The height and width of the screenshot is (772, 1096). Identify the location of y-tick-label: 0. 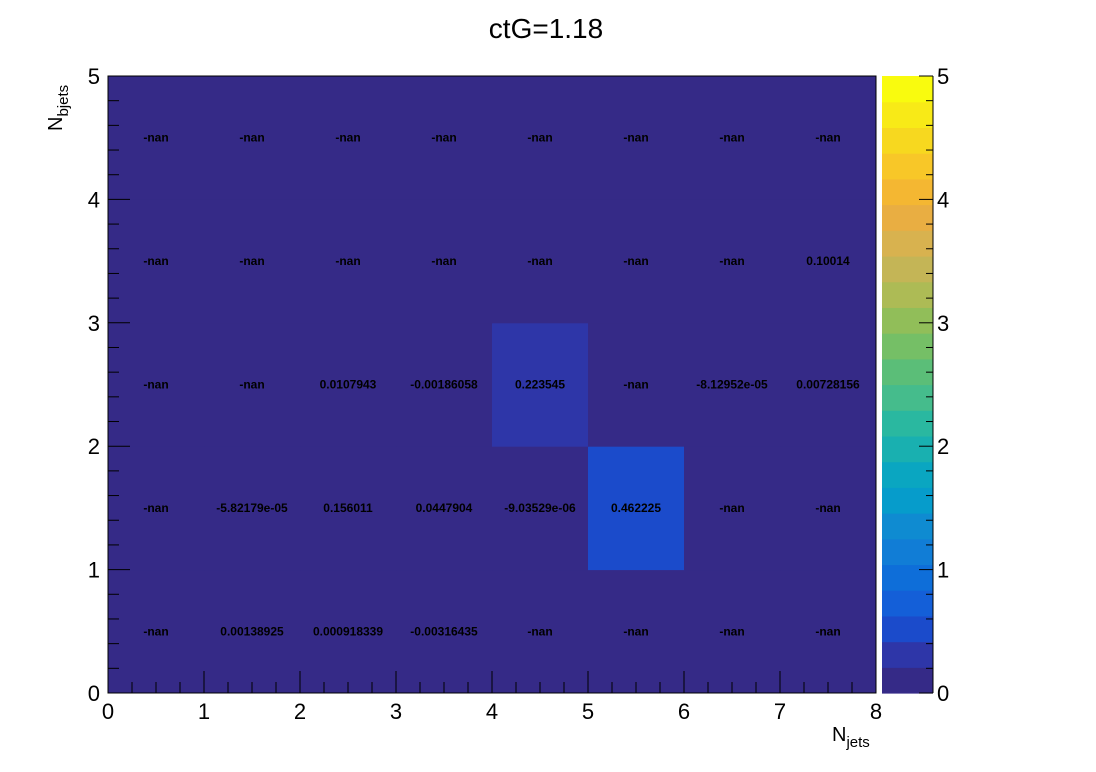
(94, 693).